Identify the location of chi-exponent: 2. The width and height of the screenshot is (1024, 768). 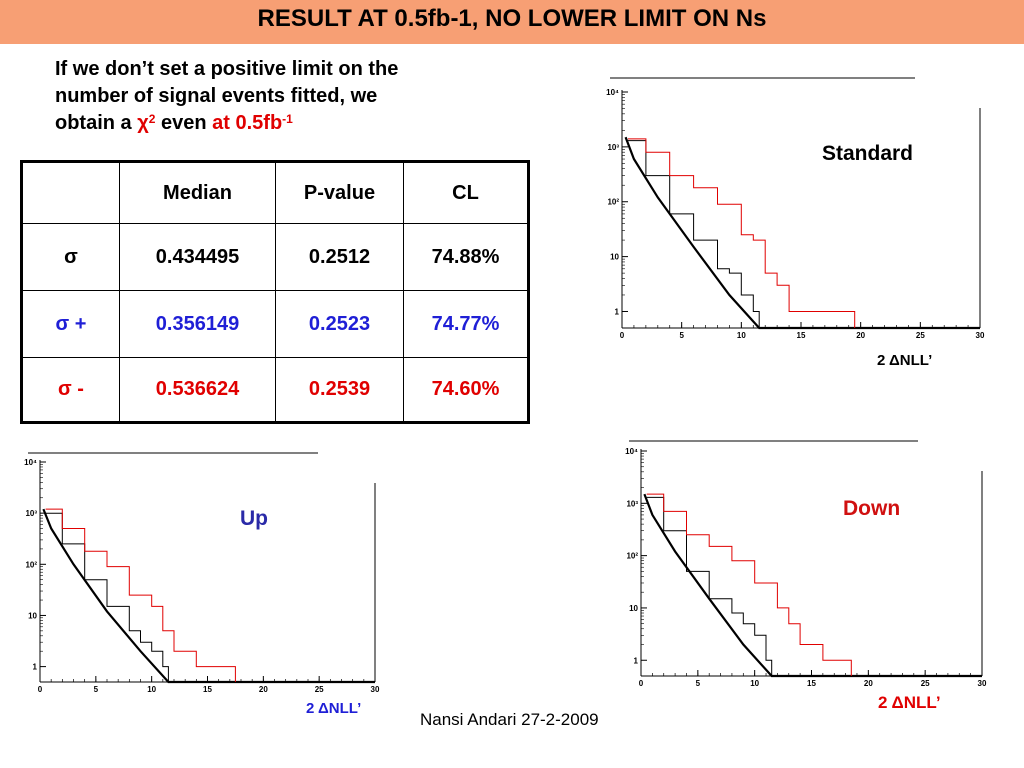
(152, 119).